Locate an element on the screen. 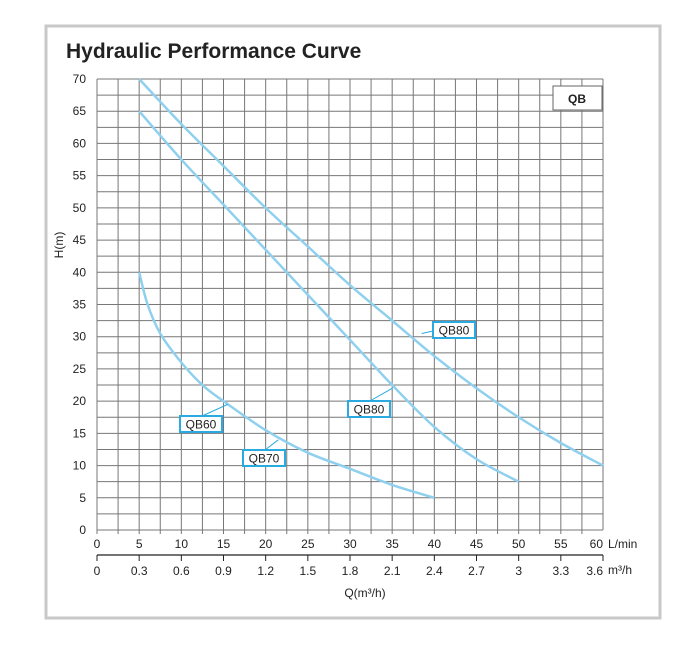 The width and height of the screenshot is (674, 647). x2-tick-label: 3.3 is located at coordinates (560, 571).